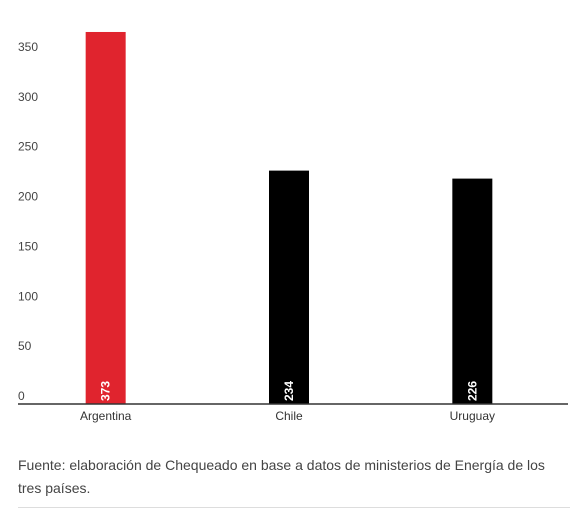  What do you see at coordinates (472, 391) in the screenshot?
I see `data-label-uruguay: 226` at bounding box center [472, 391].